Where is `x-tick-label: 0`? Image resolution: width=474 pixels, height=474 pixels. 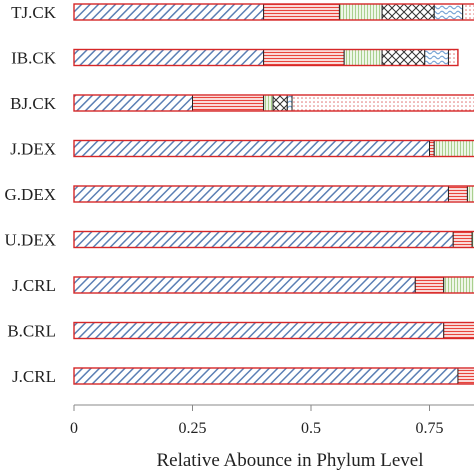 x-tick-label: 0 is located at coordinates (74, 428).